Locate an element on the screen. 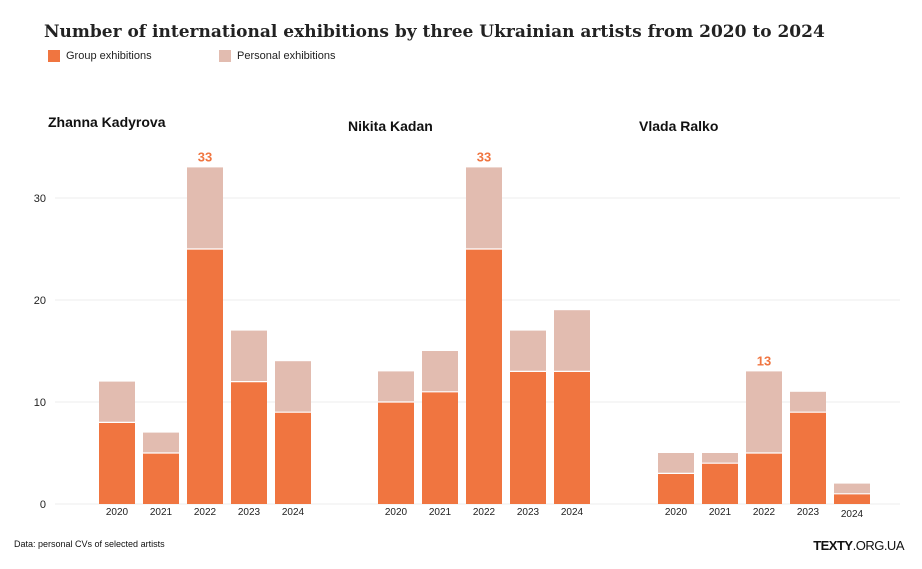 The height and width of the screenshot is (569, 922). legend-swatch-personal is located at coordinates (225, 56).